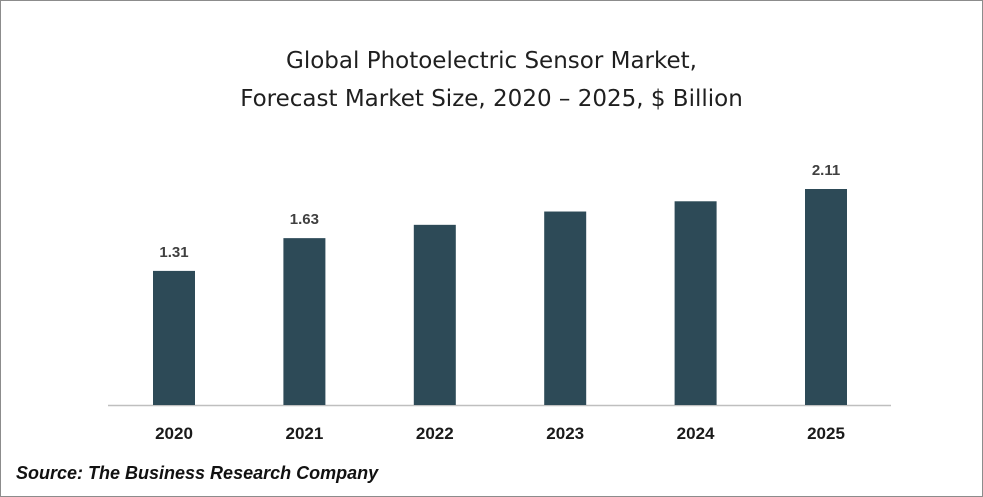 This screenshot has height=497, width=983. Describe the element at coordinates (174, 433) in the screenshot. I see `x-tick-label-2020: 2020` at that location.